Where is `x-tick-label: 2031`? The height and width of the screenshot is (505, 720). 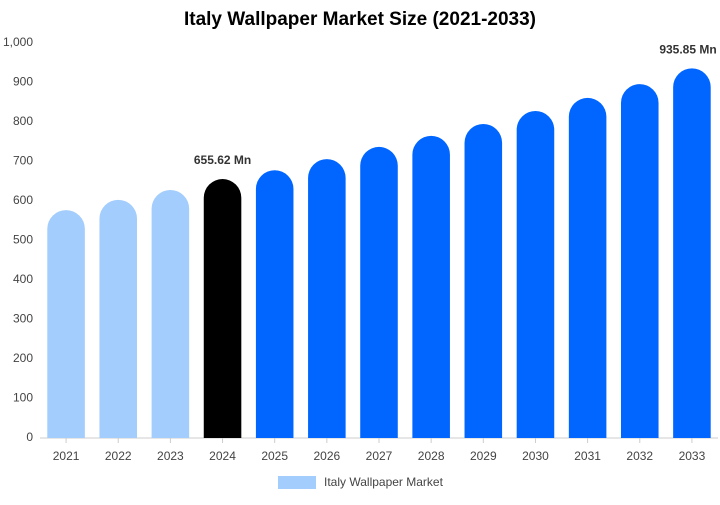
x-tick-label: 2031 is located at coordinates (587, 456).